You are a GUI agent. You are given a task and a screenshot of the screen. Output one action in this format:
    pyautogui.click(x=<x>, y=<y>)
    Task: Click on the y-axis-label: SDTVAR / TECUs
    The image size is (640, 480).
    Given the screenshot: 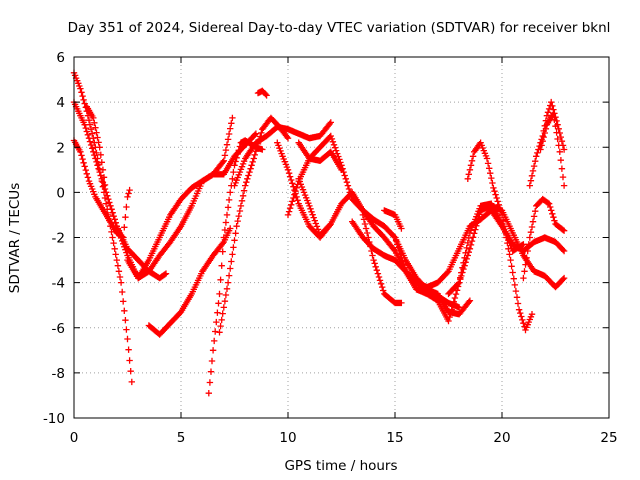 What is the action you would take?
    pyautogui.click(x=15, y=238)
    